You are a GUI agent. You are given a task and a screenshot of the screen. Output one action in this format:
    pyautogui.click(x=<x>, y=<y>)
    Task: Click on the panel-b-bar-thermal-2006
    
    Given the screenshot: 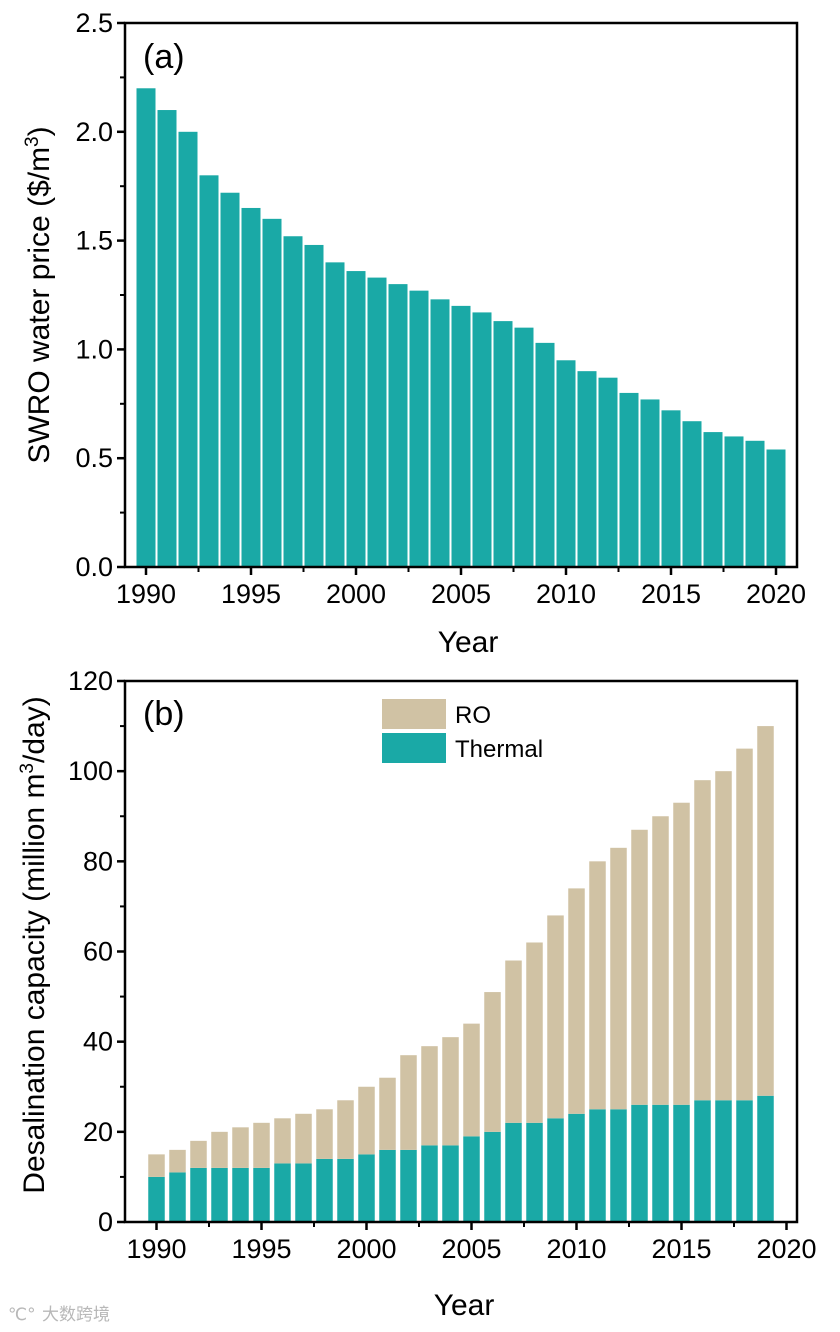 What is the action you would take?
    pyautogui.click(x=492, y=1176)
    